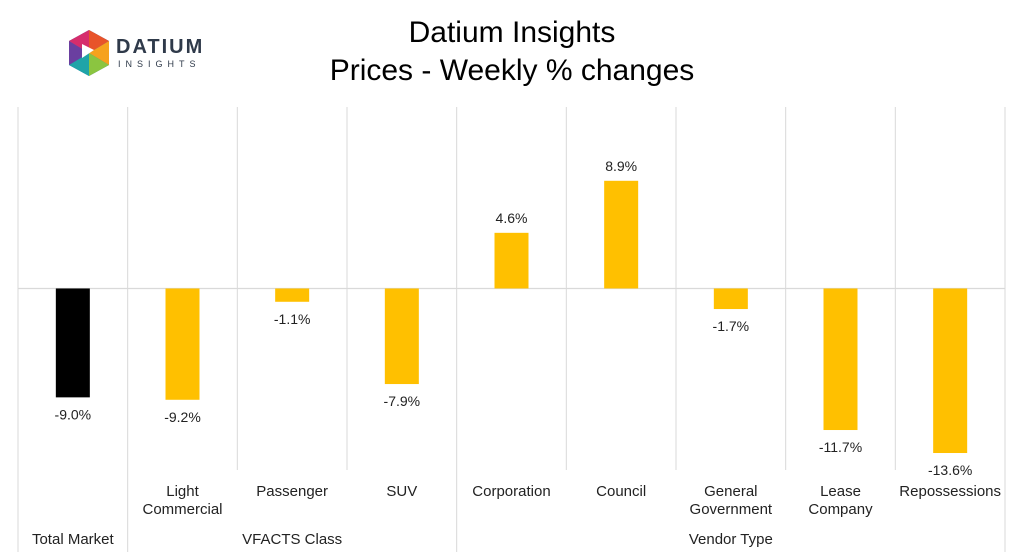 This screenshot has height=557, width=1024. I want to click on data-label: -9.2%, so click(182, 417).